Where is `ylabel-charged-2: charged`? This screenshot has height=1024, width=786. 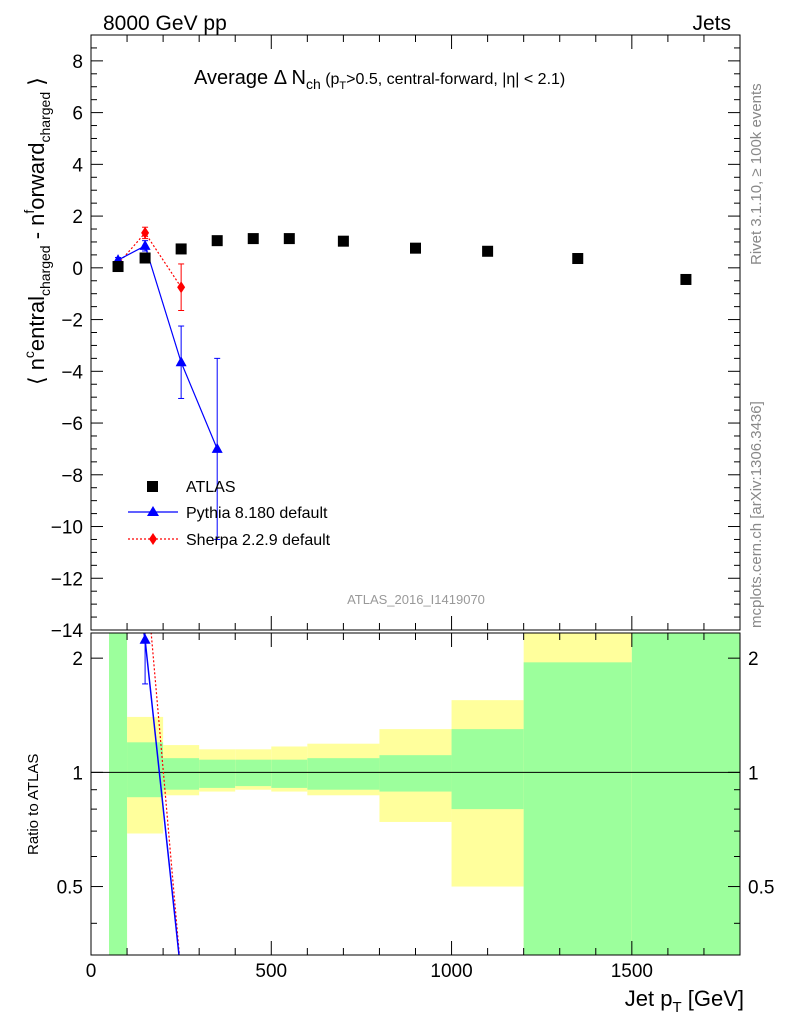 ylabel-charged-2: charged is located at coordinates (45, 117).